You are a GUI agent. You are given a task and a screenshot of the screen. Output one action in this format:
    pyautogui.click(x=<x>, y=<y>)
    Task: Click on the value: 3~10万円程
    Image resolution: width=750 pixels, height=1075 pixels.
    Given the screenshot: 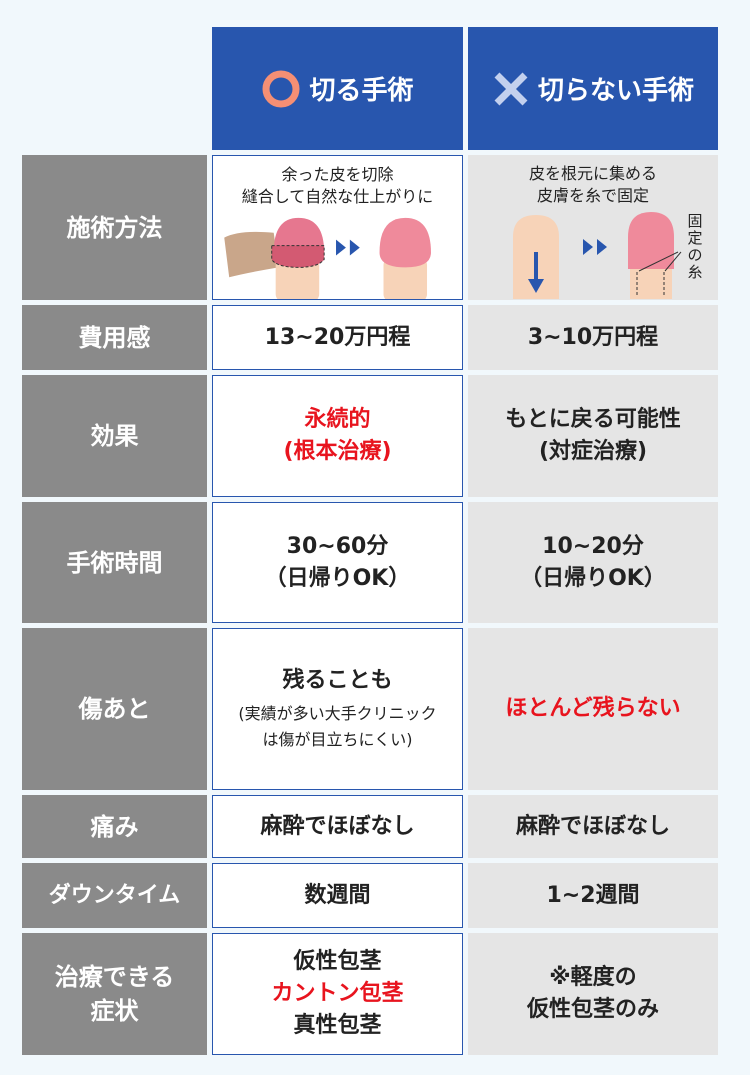 What is the action you would take?
    pyautogui.click(x=593, y=337)
    